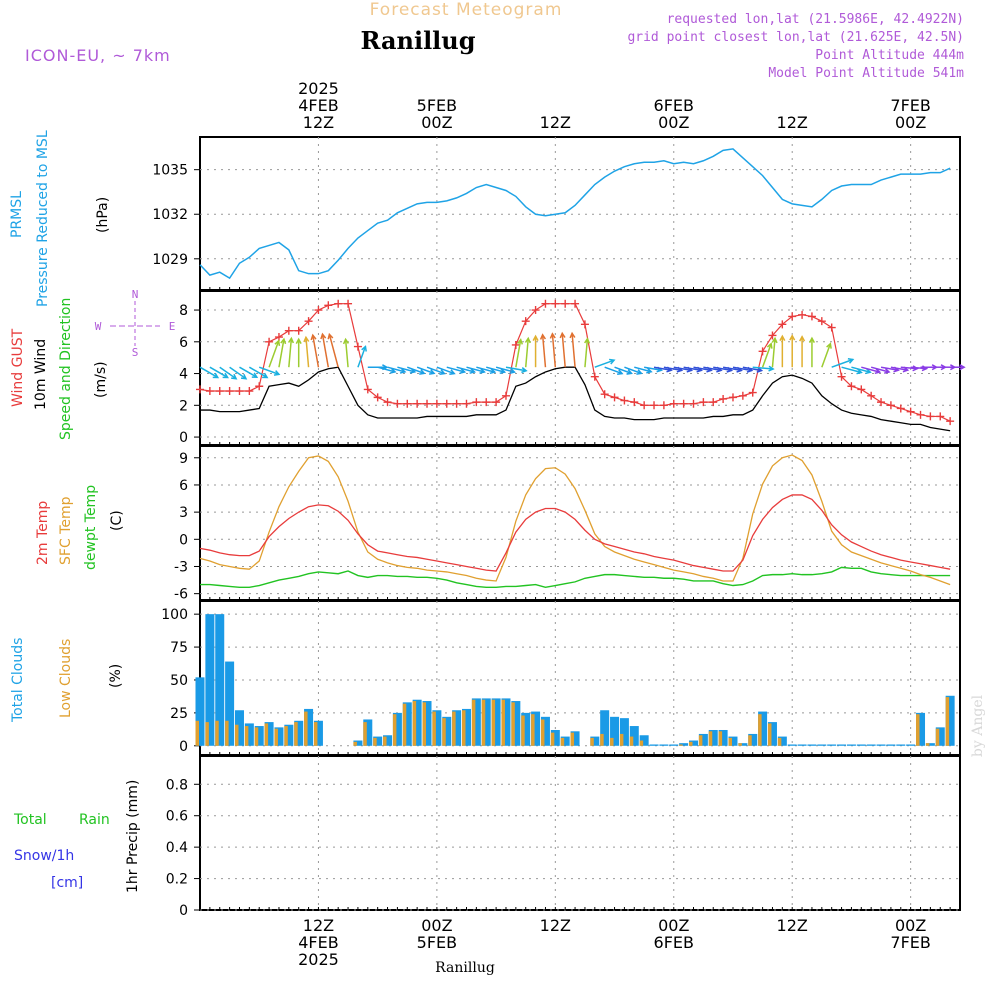 Image resolution: width=1000 pixels, height=1000 pixels. I want to click on wind-gust-label: Wind GUST, so click(18, 367).